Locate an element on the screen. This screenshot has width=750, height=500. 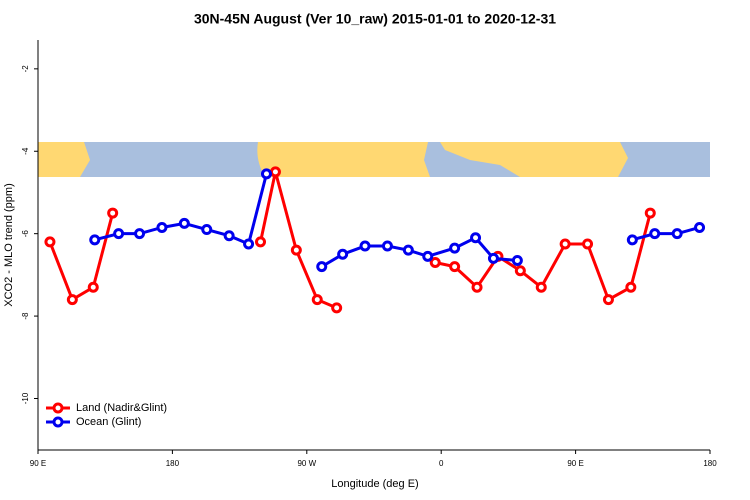
y-tick-label: -4 is located at coordinates (25, 151).